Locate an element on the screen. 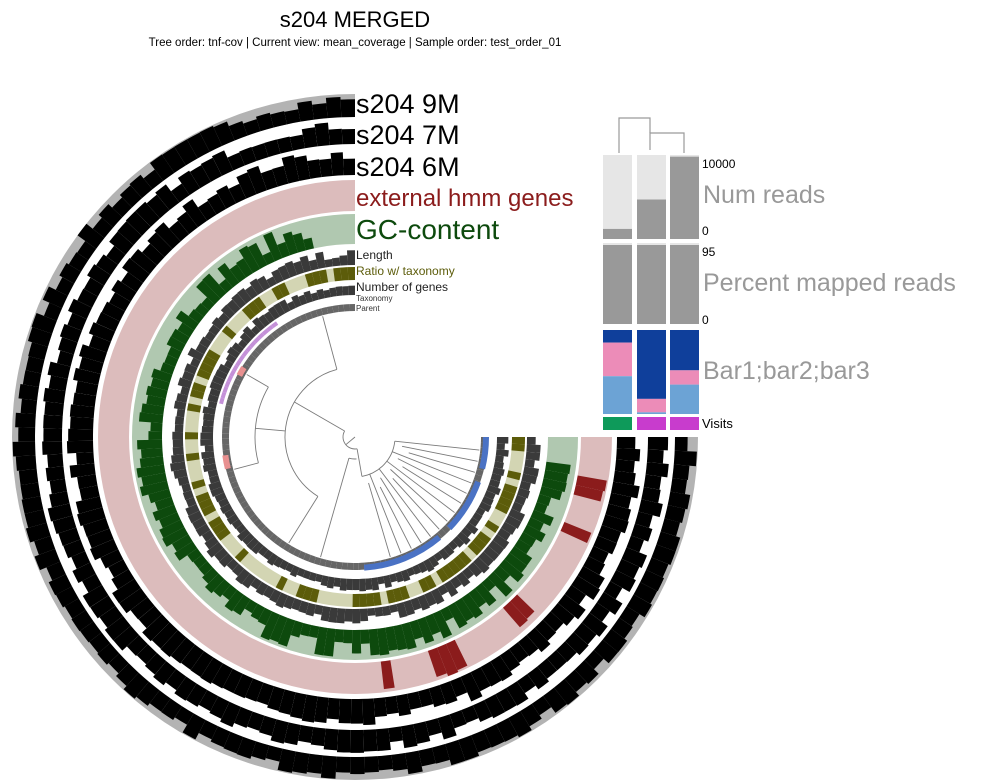 This screenshot has width=997, height=784. num-reads-label: Num reads is located at coordinates (764, 195).